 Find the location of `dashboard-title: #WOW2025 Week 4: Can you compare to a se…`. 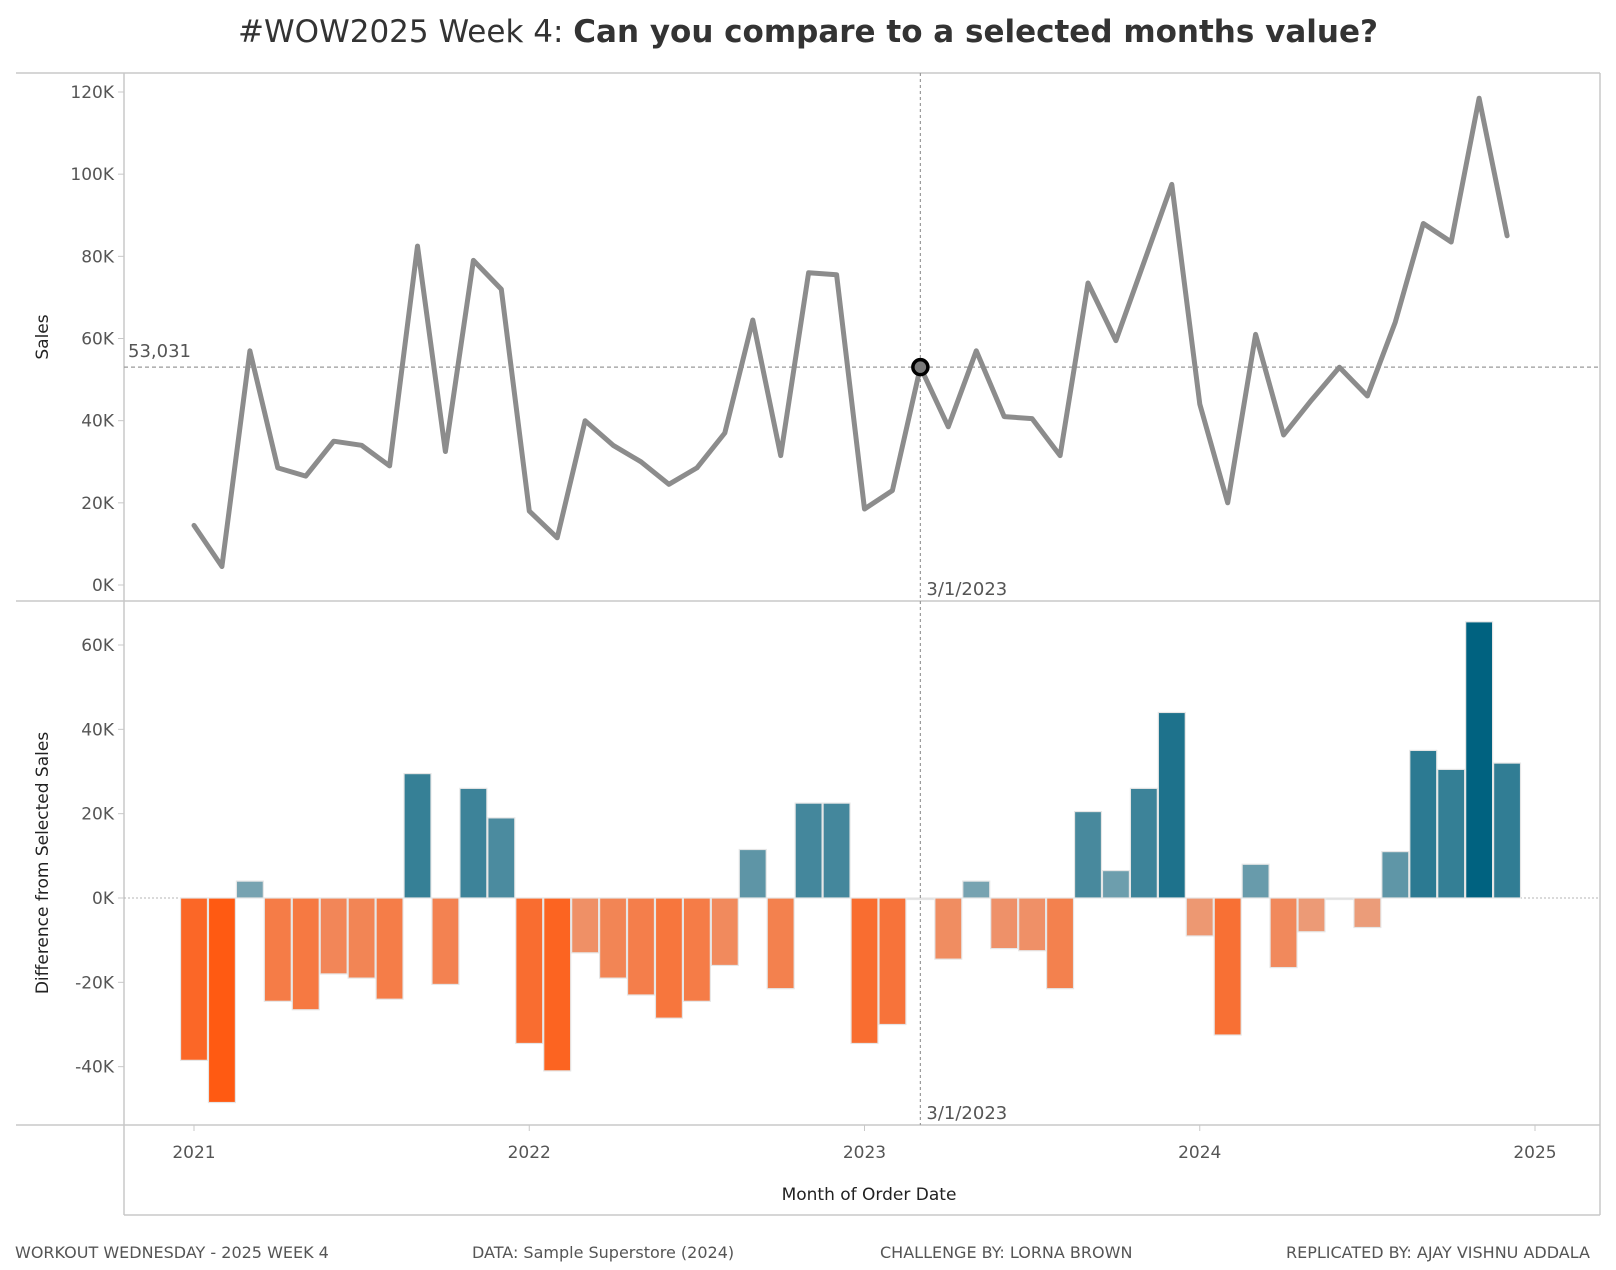

dashboard-title: #WOW2025 Week 4: Can you compare to a se… is located at coordinates (808, 32).